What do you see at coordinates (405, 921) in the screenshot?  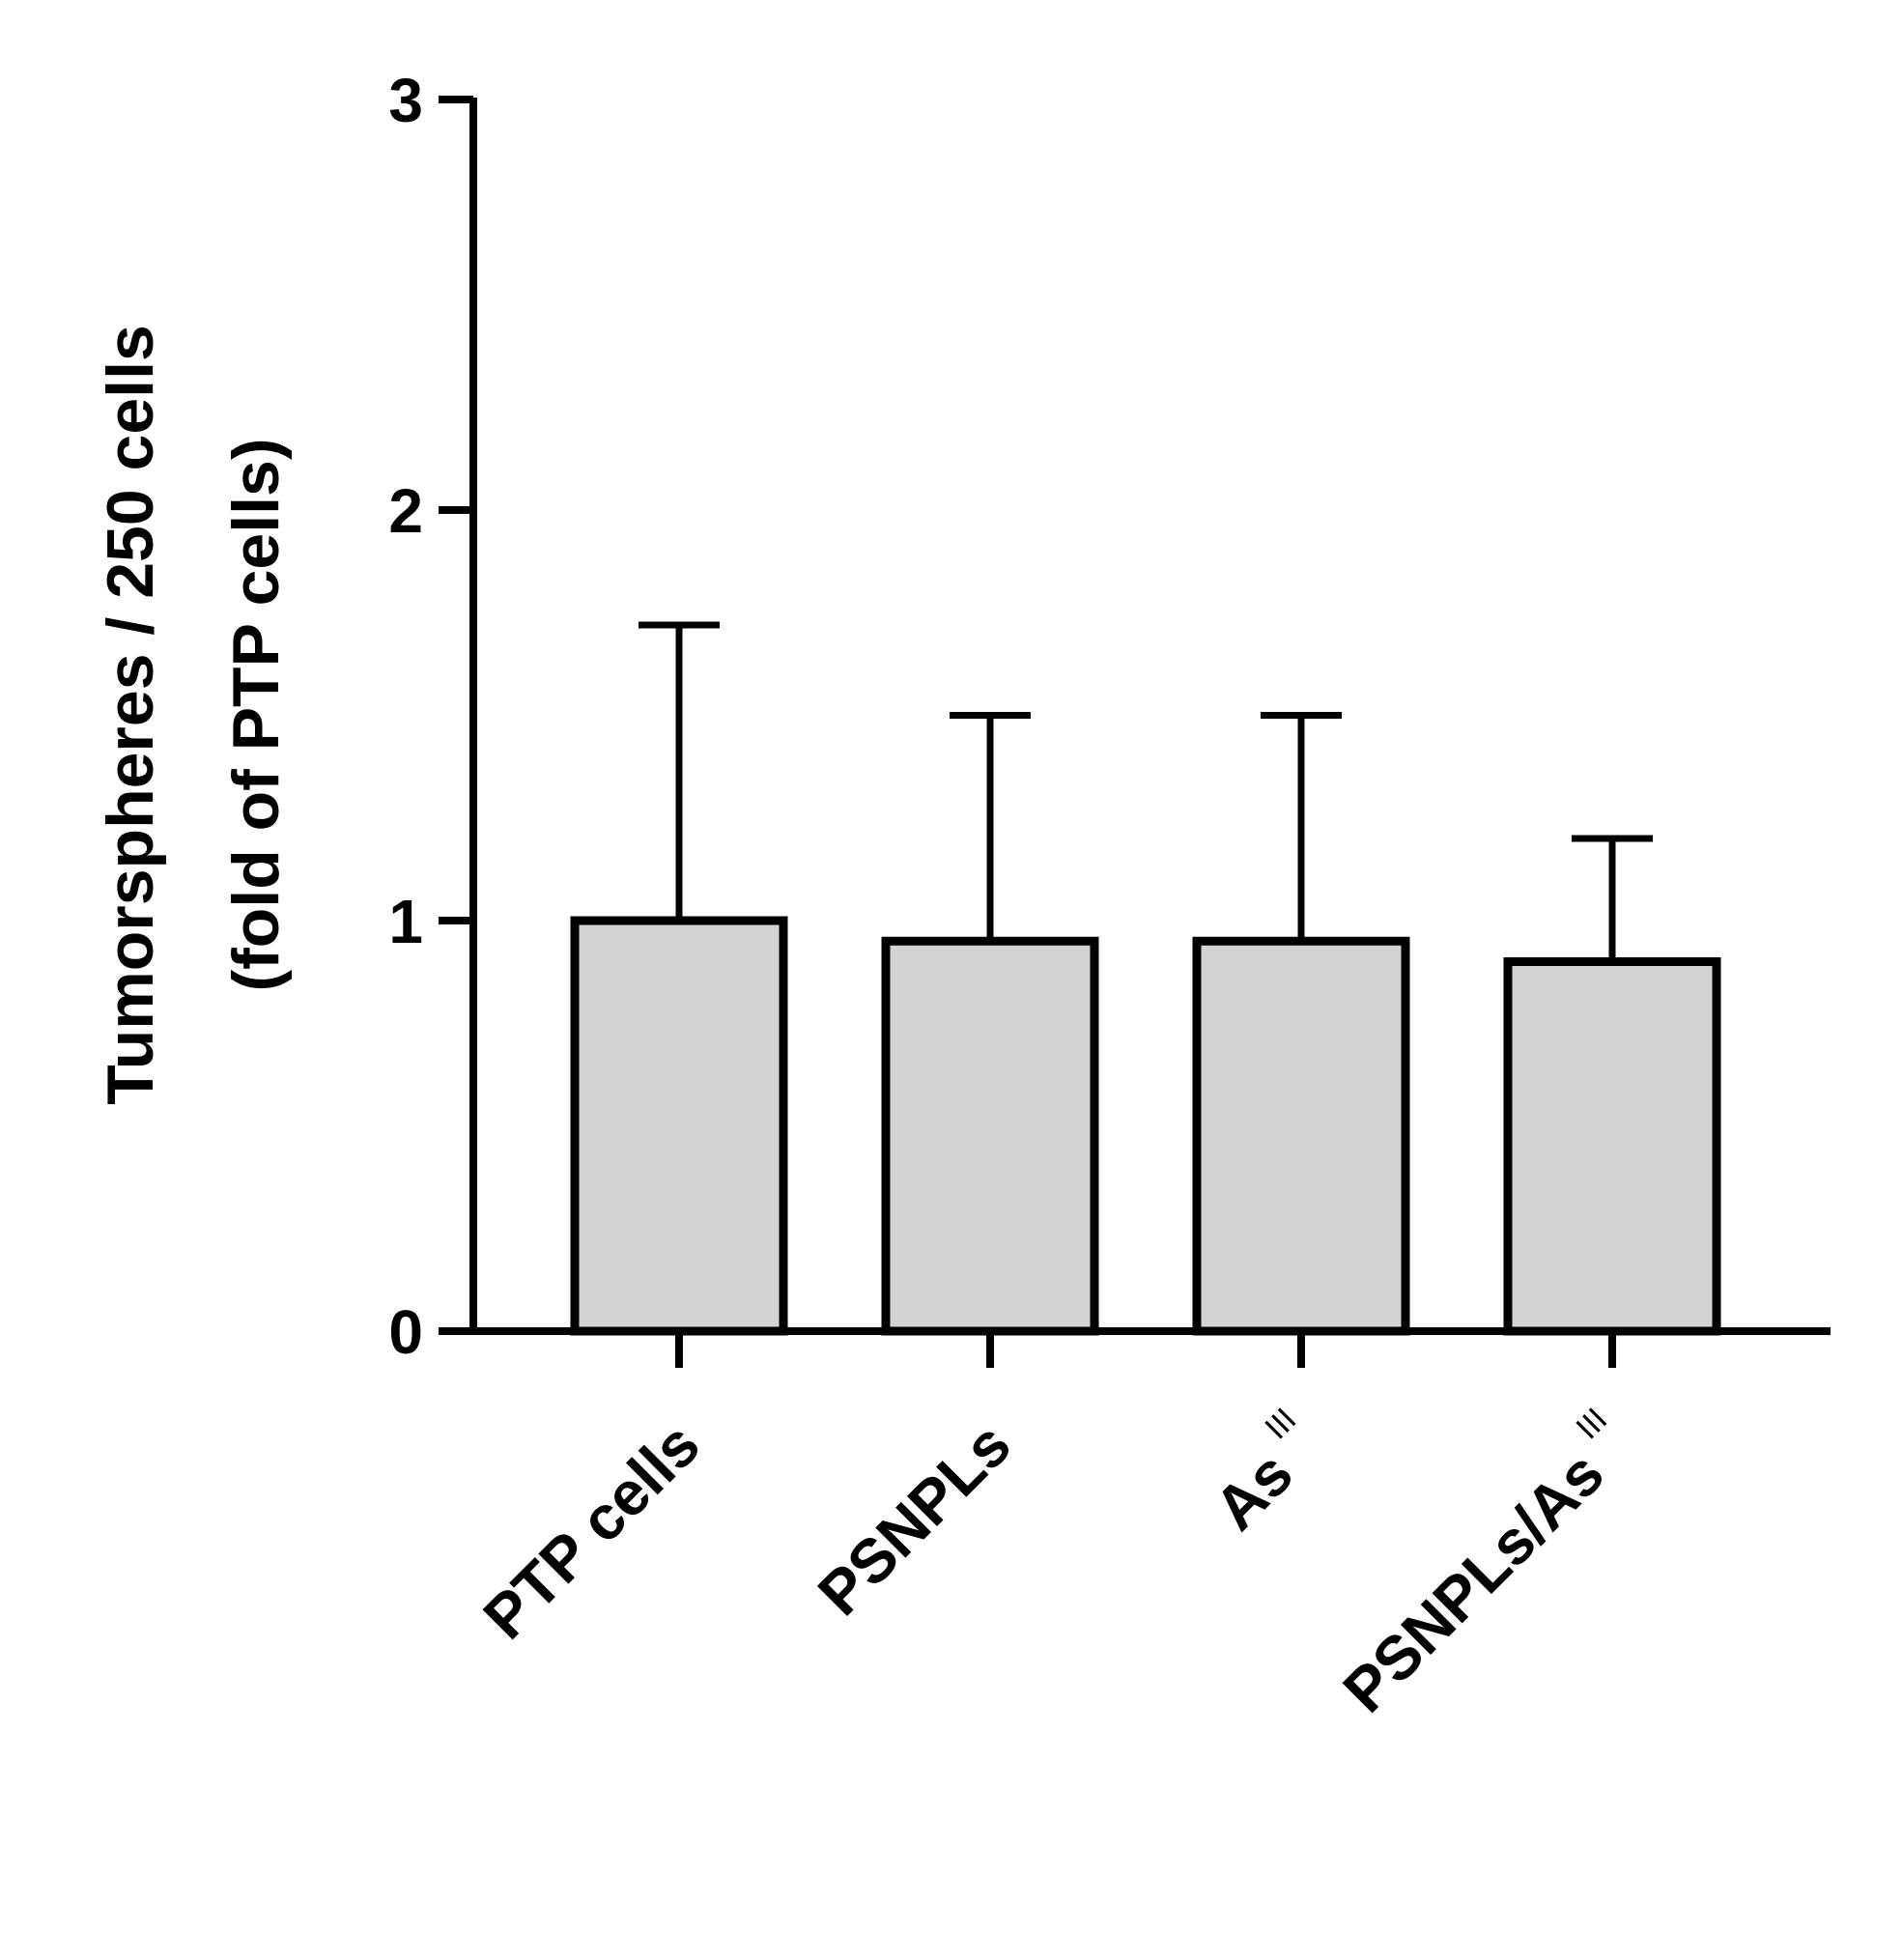 I see `y-tick-label: 1` at bounding box center [405, 921].